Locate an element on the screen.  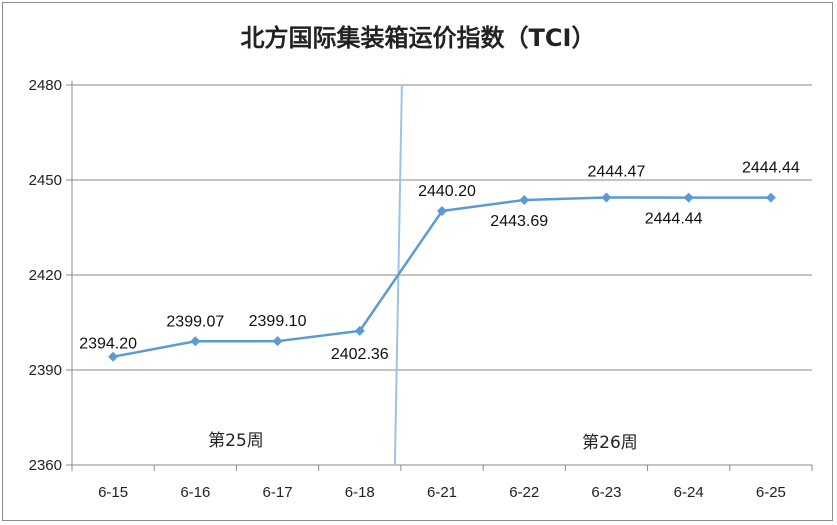
week-26-label: 第26周 is located at coordinates (610, 443).